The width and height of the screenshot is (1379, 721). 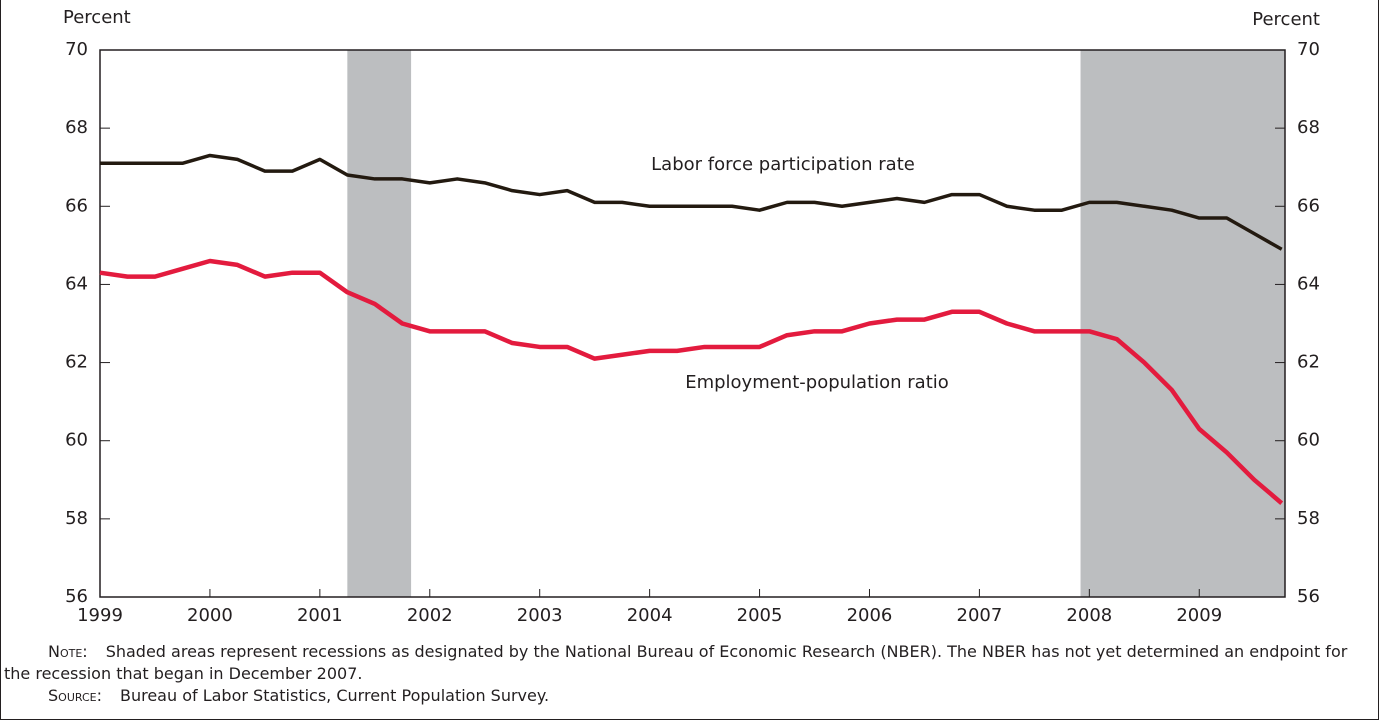 I want to click on x-tick-label: 2009, so click(x=1199, y=615).